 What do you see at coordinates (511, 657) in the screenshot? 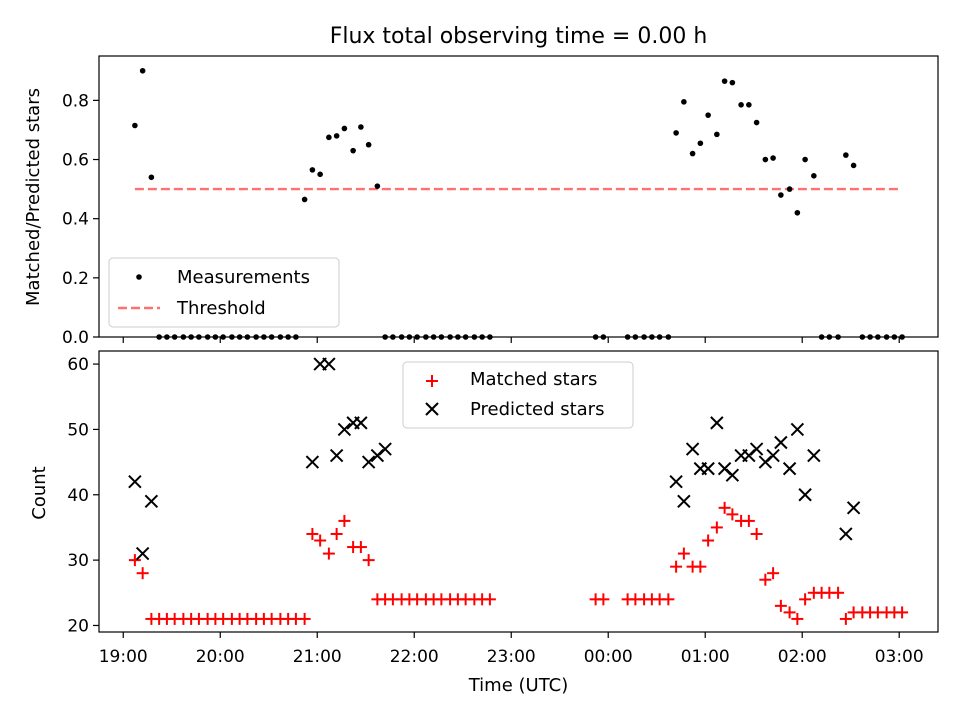
I see `x-tick-label: 23:00` at bounding box center [511, 657].